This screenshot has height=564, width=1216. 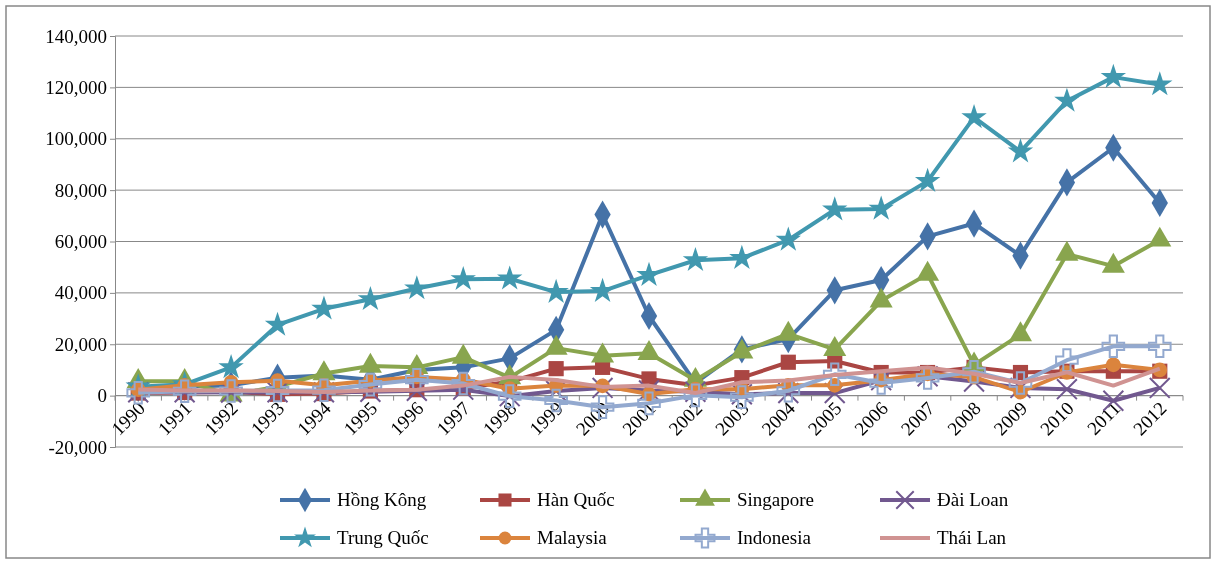 What do you see at coordinates (128, 418) in the screenshot?
I see `x-tick-label: 1990` at bounding box center [128, 418].